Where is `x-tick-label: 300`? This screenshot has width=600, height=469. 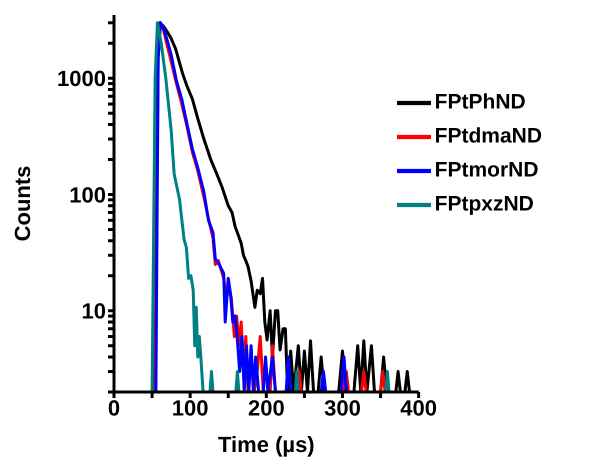 x-tick-label: 300 is located at coordinates (342, 408).